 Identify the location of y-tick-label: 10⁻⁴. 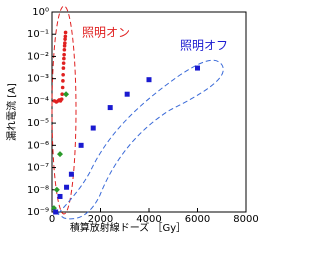
(38, 101).